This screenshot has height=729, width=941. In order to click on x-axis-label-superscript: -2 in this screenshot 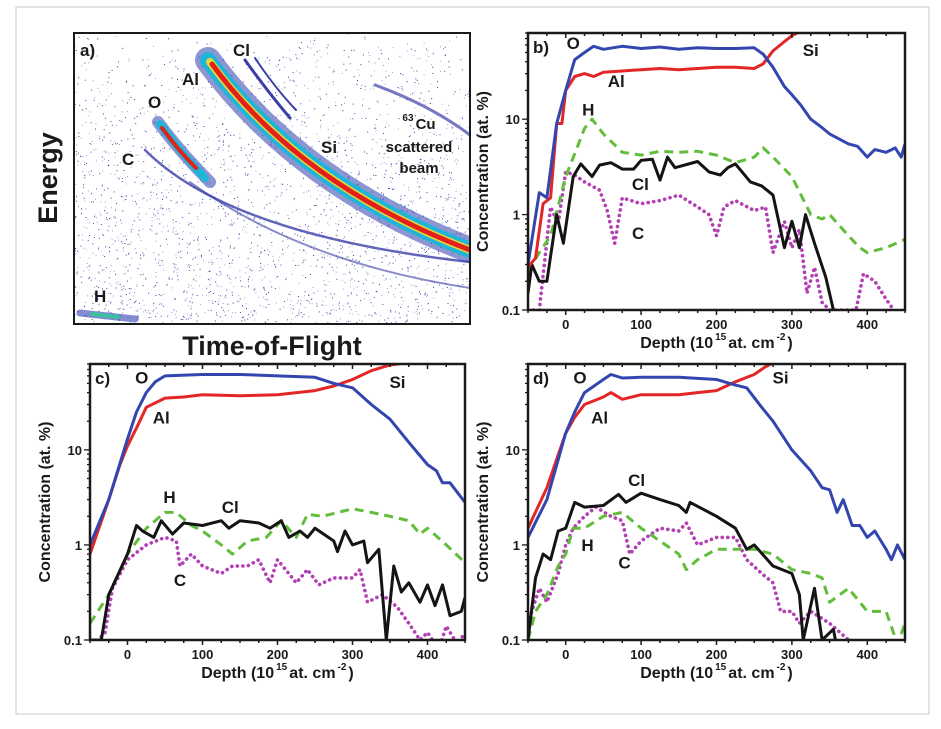, I will do `click(342, 667)`.